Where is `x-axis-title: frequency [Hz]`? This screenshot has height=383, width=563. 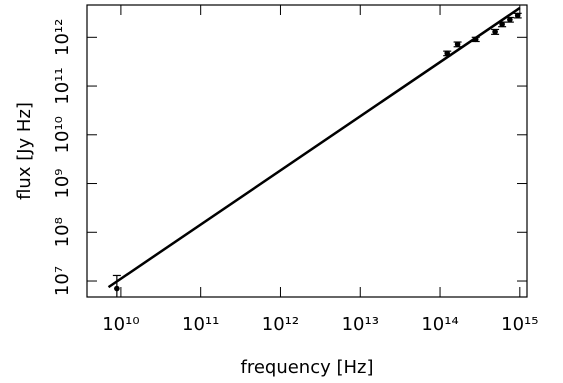
x-axis-title: frequency [Hz] is located at coordinates (306, 367).